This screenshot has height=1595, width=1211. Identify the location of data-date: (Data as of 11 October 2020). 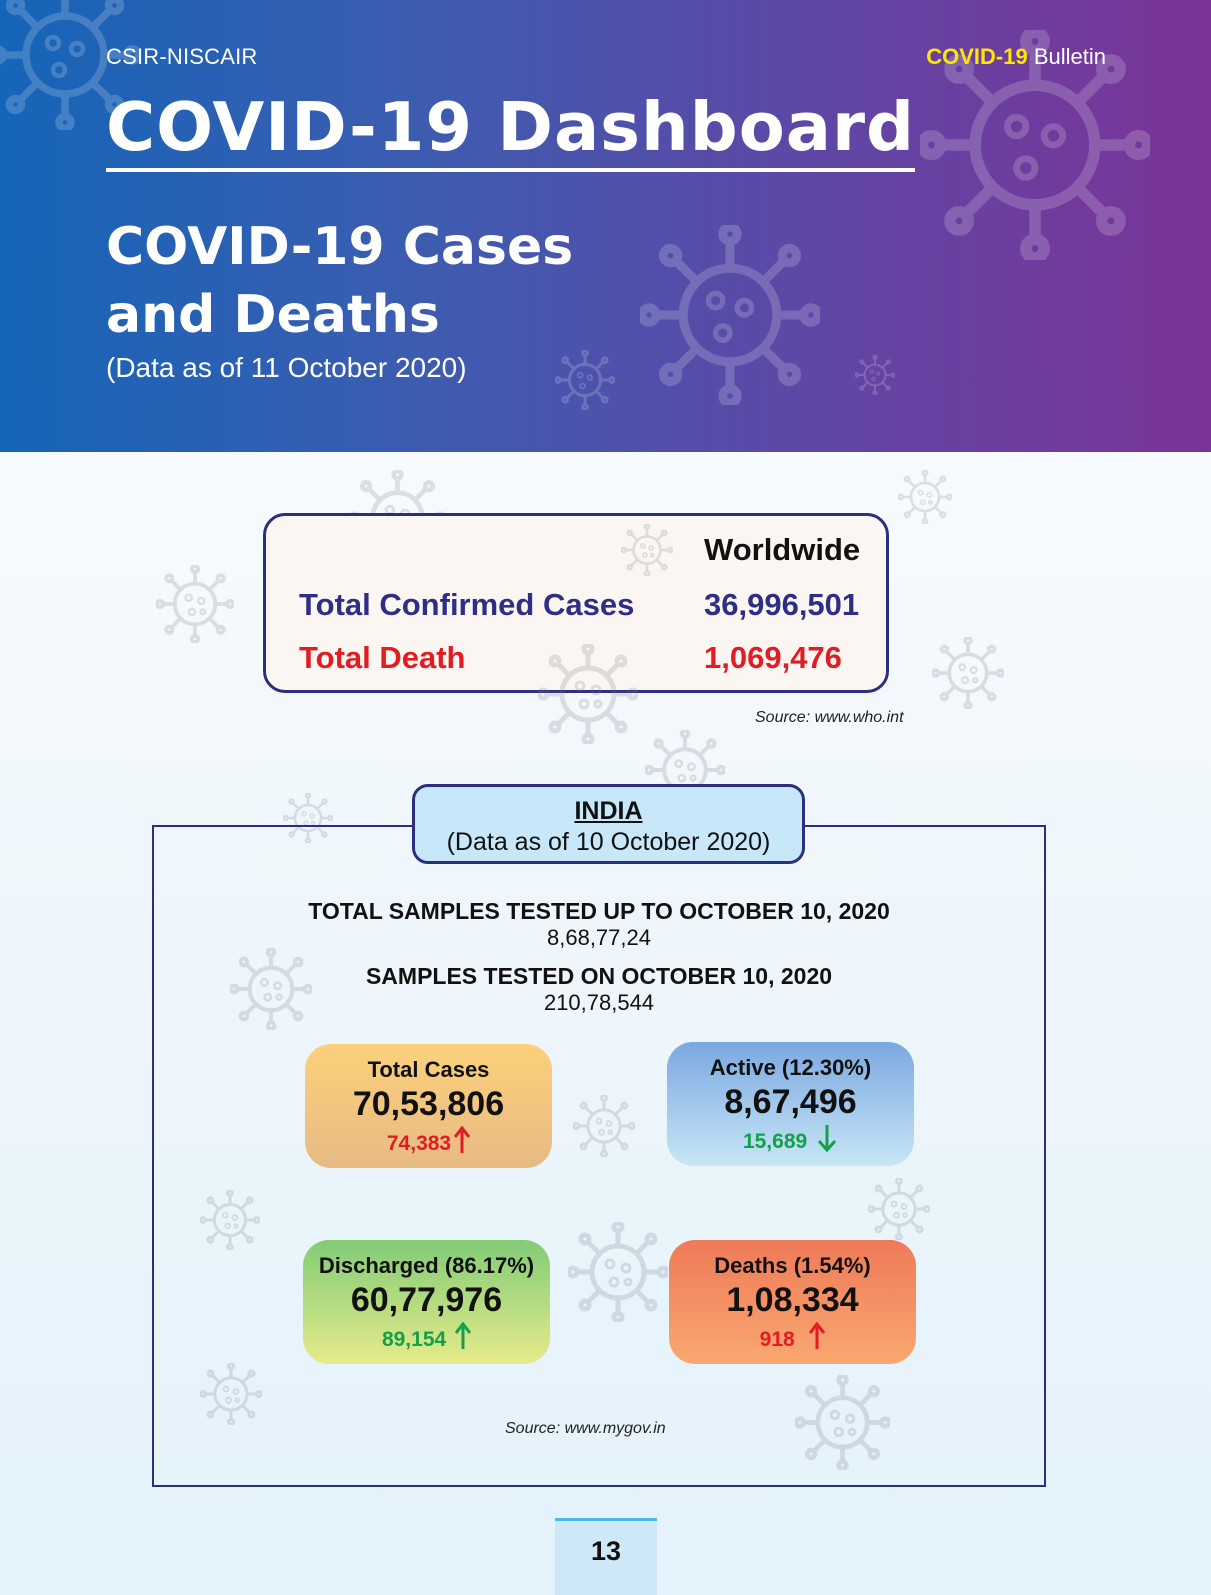
(286, 367).